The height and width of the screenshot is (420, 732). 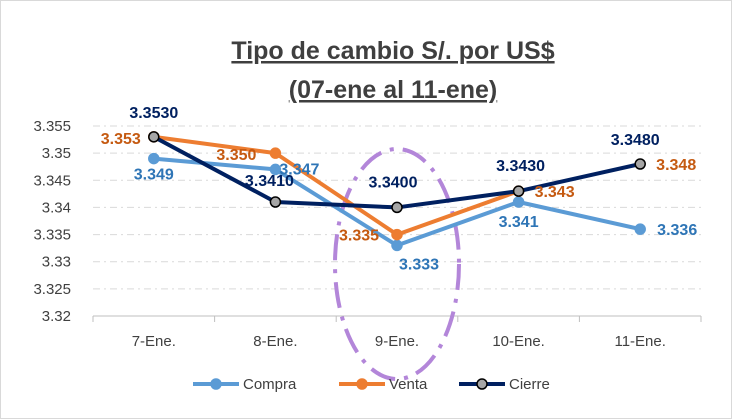 I want to click on series-line-venta, so click(x=336, y=185).